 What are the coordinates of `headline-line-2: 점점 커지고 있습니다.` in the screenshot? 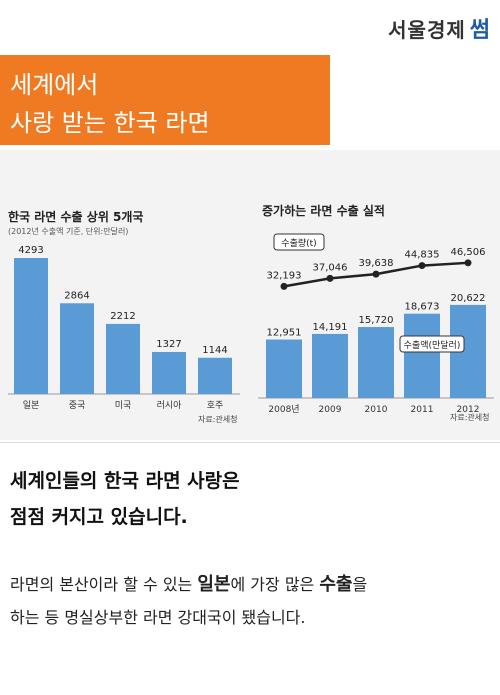 It's located at (99, 517).